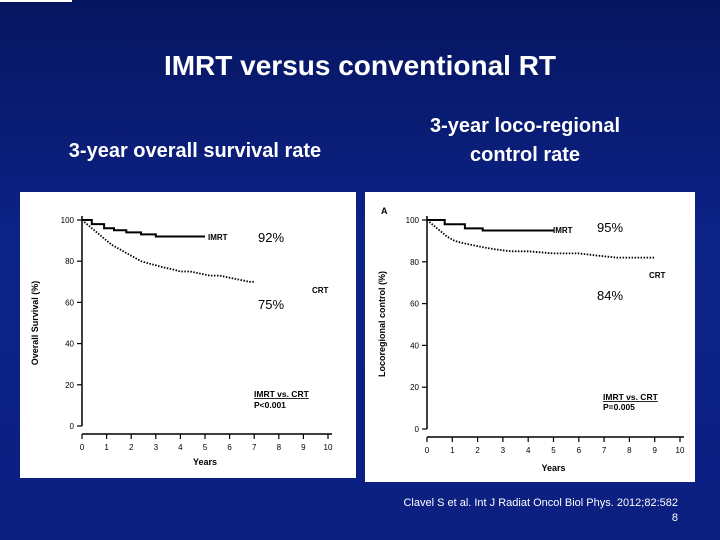 The height and width of the screenshot is (540, 720). What do you see at coordinates (610, 227) in the screenshot?
I see `rate-label: 95%` at bounding box center [610, 227].